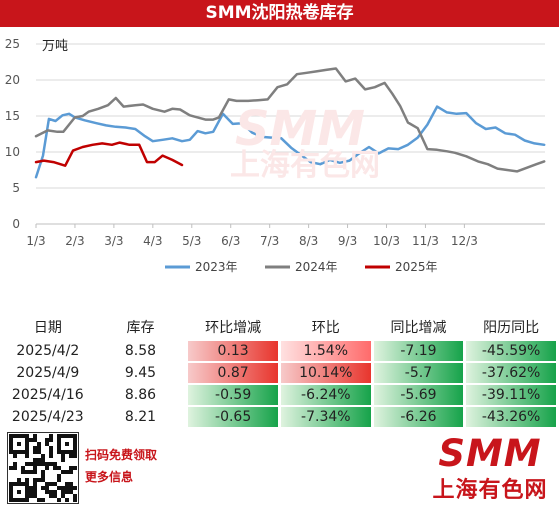  I want to click on watermark-smm: SMM, so click(300, 129).